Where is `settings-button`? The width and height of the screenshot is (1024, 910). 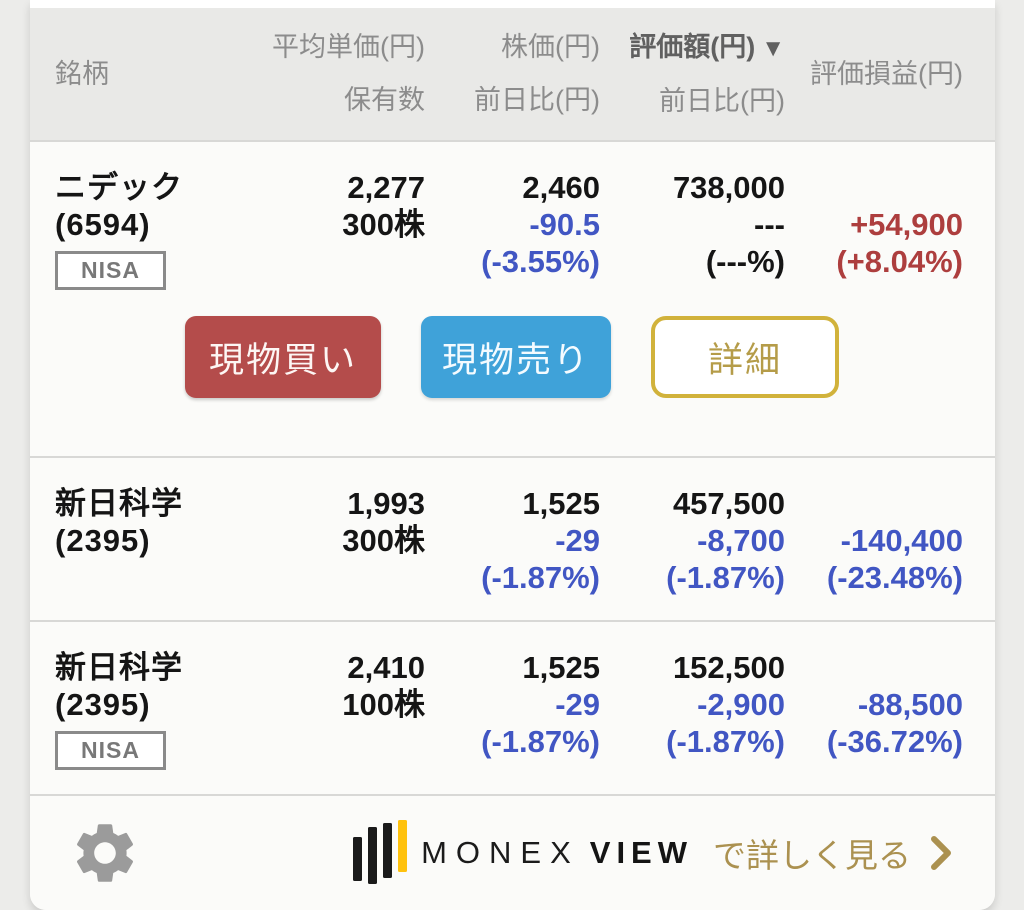
settings-button is located at coordinates (105, 853).